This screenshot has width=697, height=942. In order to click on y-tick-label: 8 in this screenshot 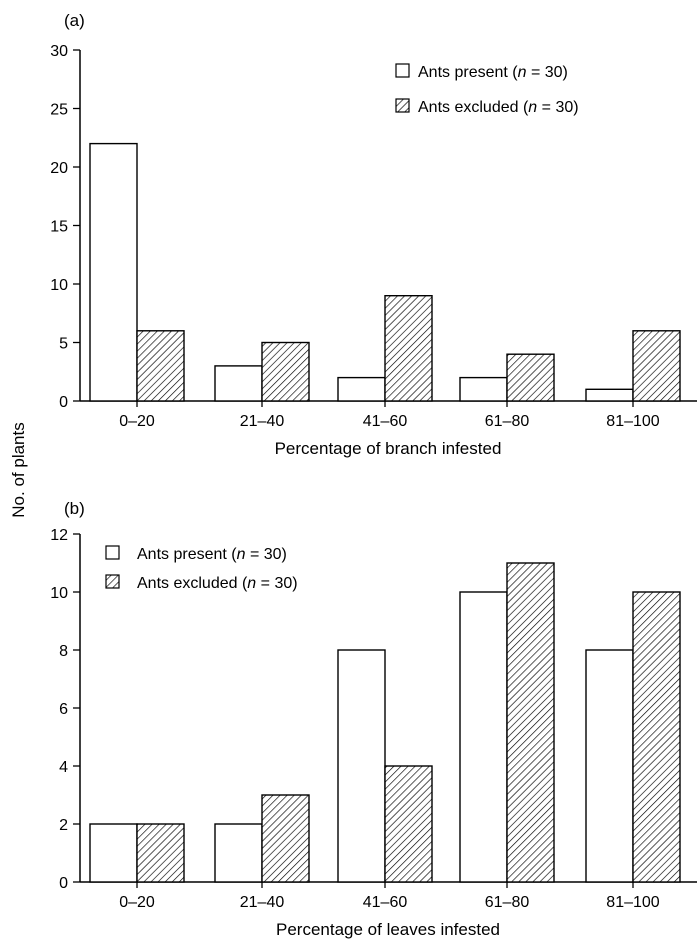, I will do `click(63, 651)`.